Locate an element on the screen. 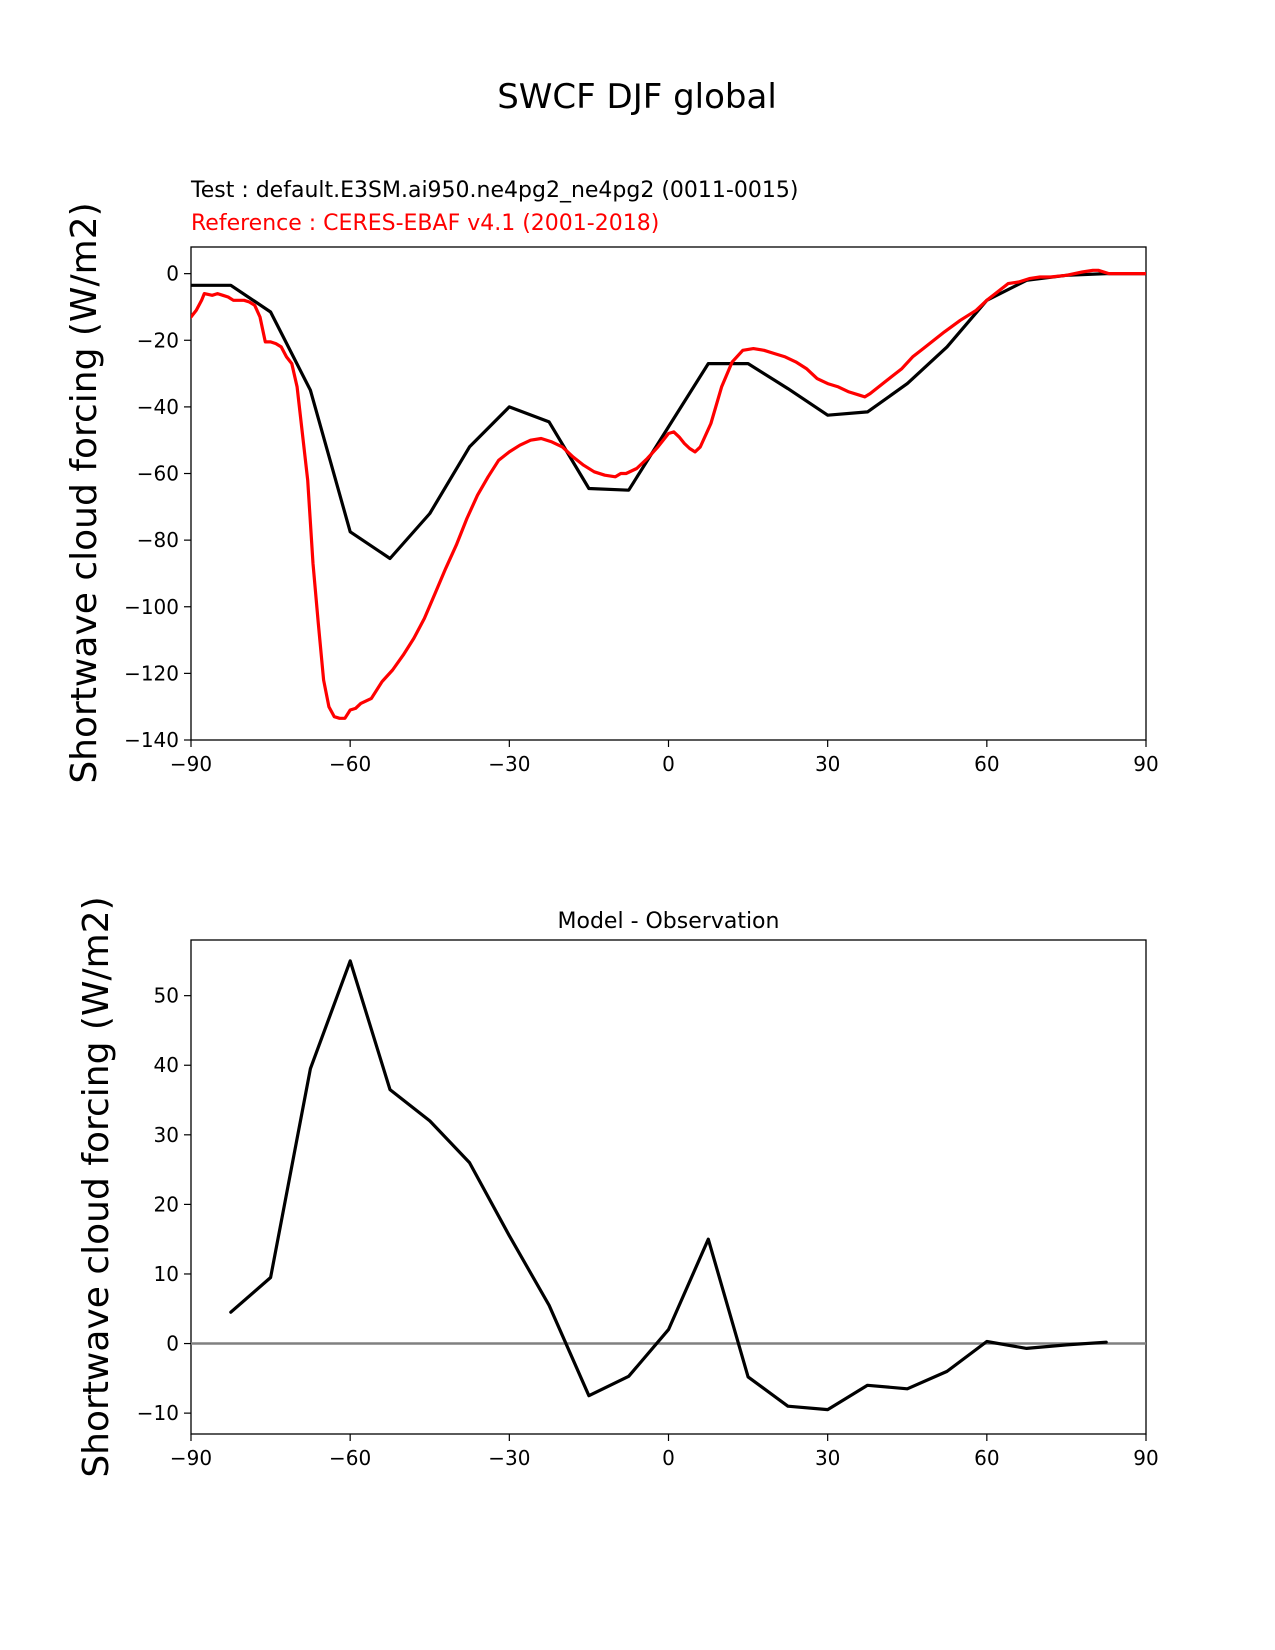 The height and width of the screenshot is (1650, 1275). y-tick-label: −100 is located at coordinates (151, 607).